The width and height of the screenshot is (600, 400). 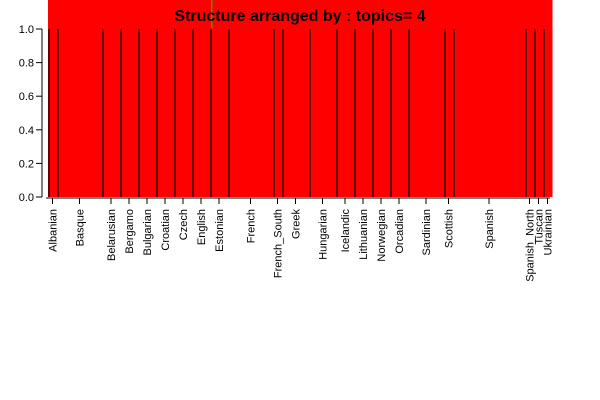 What do you see at coordinates (531, 245) in the screenshot?
I see `group-label-spanish_north: Spanish_North` at bounding box center [531, 245].